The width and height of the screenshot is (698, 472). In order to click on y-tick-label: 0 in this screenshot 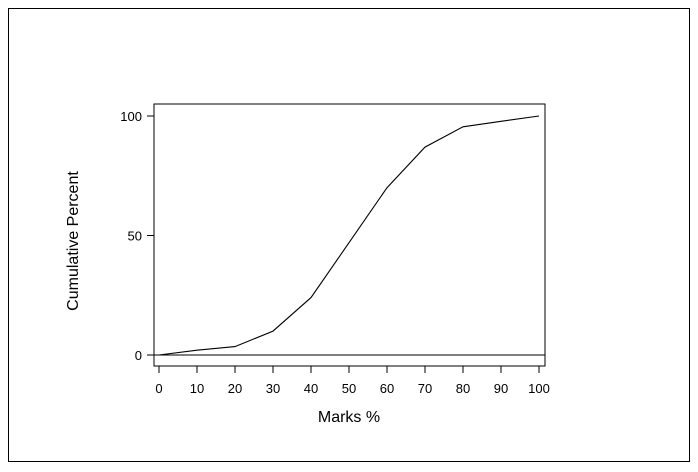, I will do `click(138, 355)`.